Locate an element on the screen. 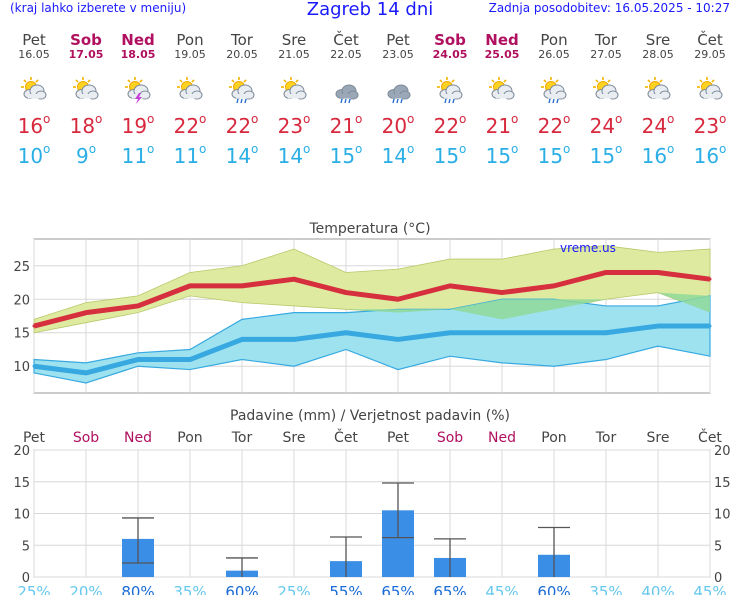  day-date: 22.05 is located at coordinates (346, 54).